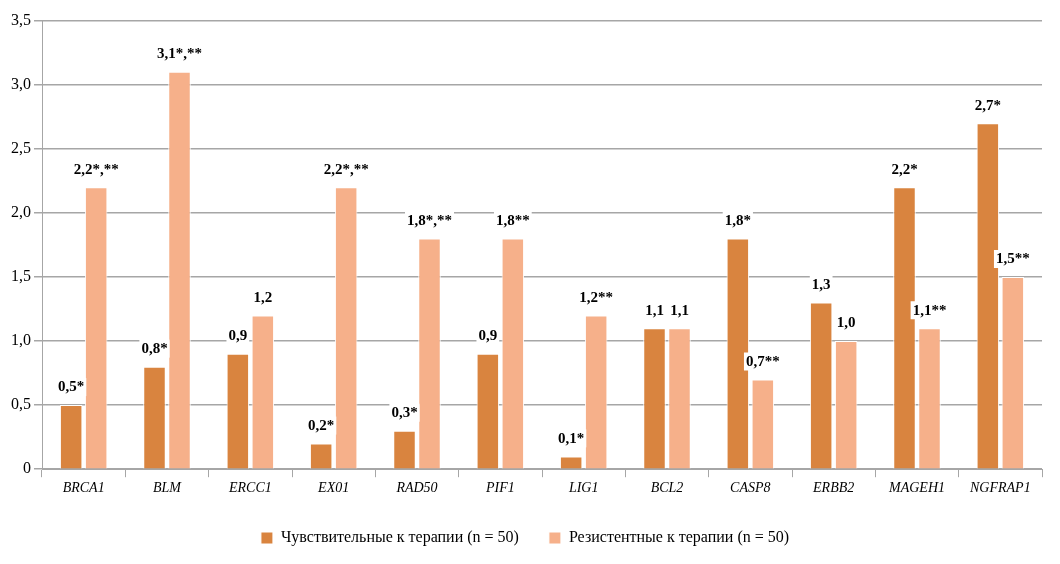 This screenshot has height=564, width=1060. What do you see at coordinates (929, 309) in the screenshot?
I see `data-label: 1,1**` at bounding box center [929, 309].